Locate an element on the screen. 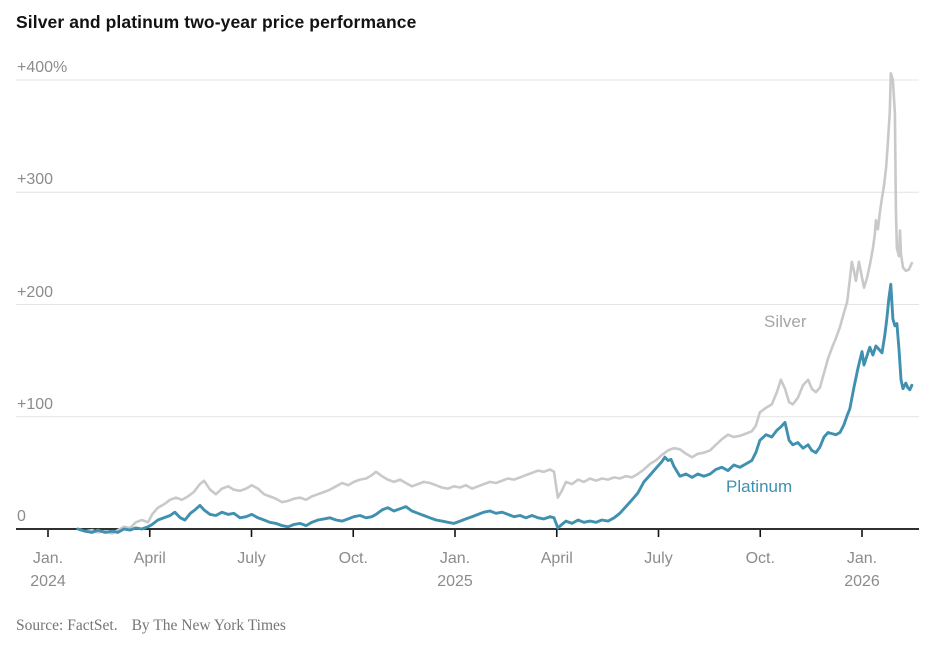 Image resolution: width=928 pixels, height=651 pixels. source-credit: Source: FactSet. is located at coordinates (67, 625).